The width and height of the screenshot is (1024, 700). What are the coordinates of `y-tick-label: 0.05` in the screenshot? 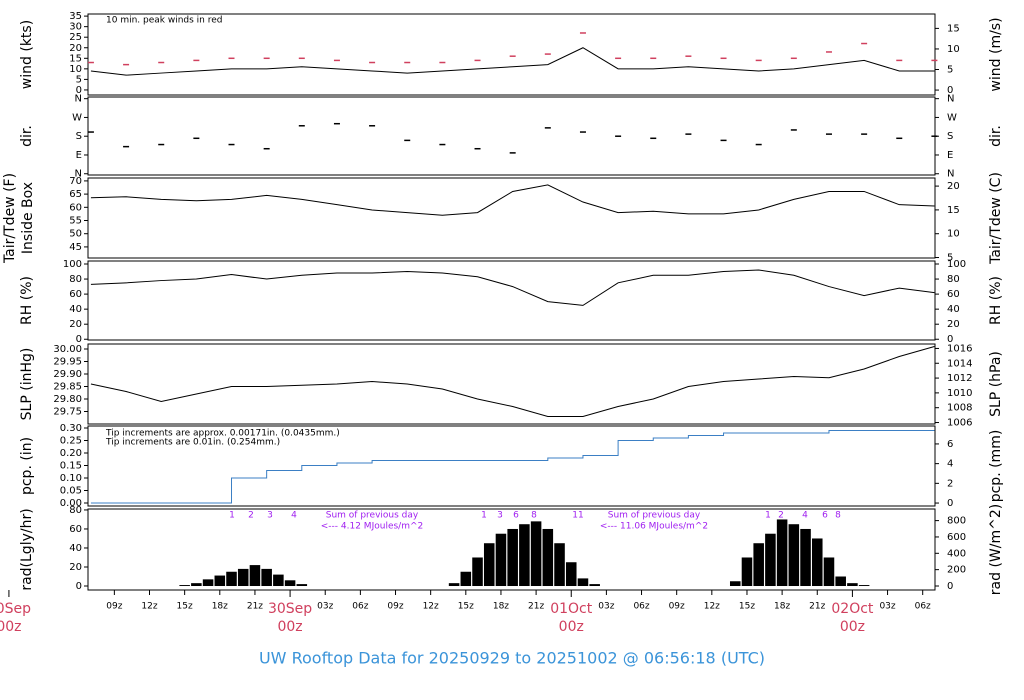 It's located at (71, 491).